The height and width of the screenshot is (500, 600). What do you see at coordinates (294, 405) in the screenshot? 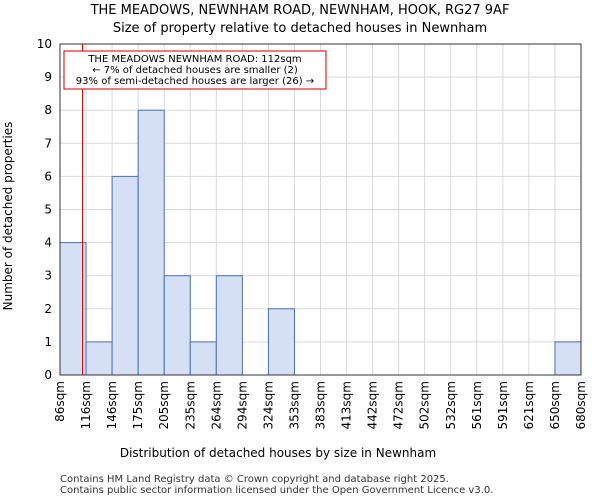
I see `x-tick-label: 353sqm` at bounding box center [294, 405].